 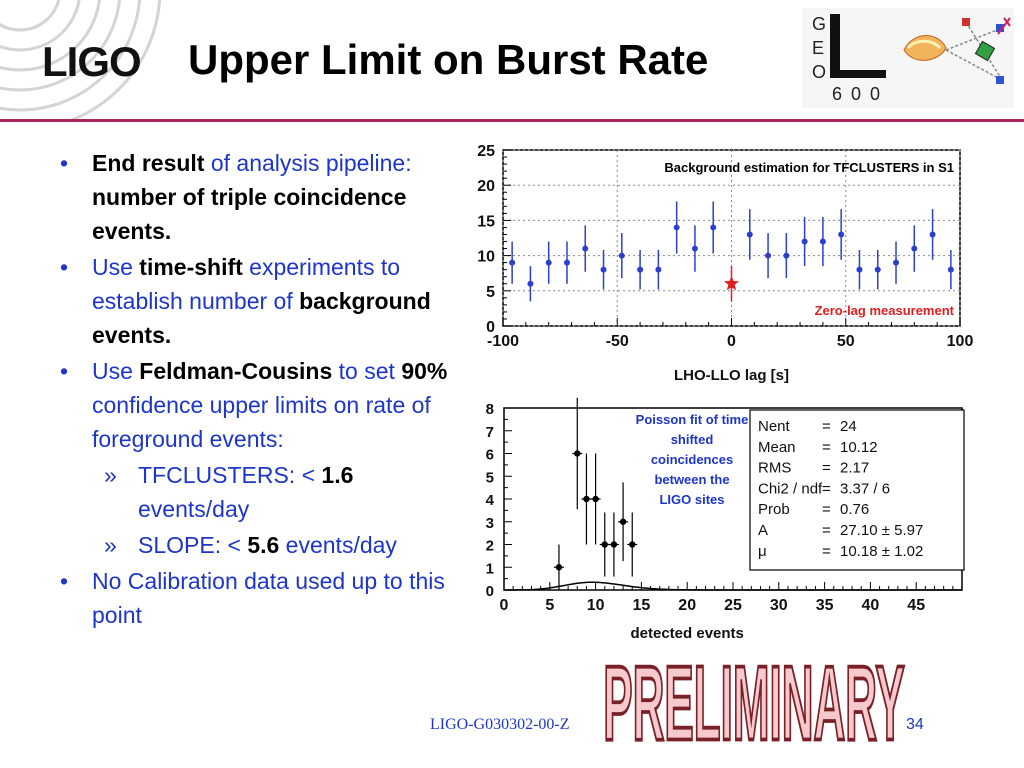 I want to click on x-axis-label: LHO-LLO lag [s], so click(x=731, y=375).